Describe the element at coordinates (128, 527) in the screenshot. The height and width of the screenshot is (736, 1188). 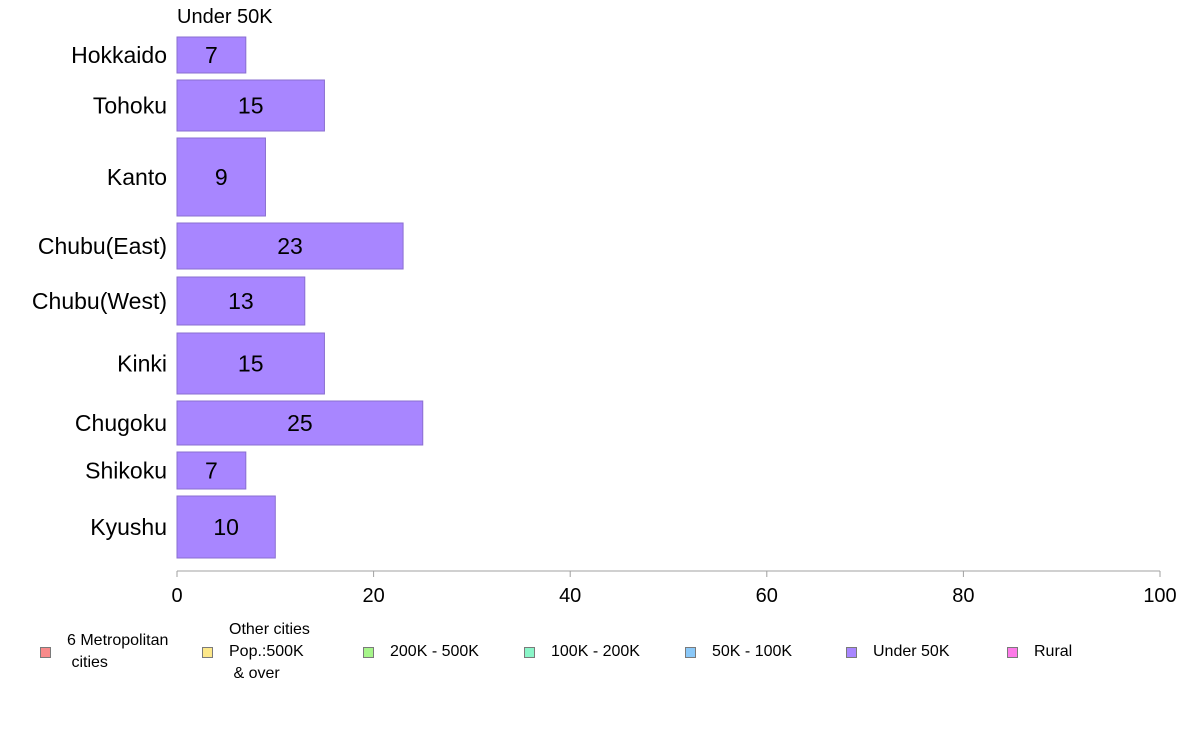
I see `category-label: Kyushu` at that location.